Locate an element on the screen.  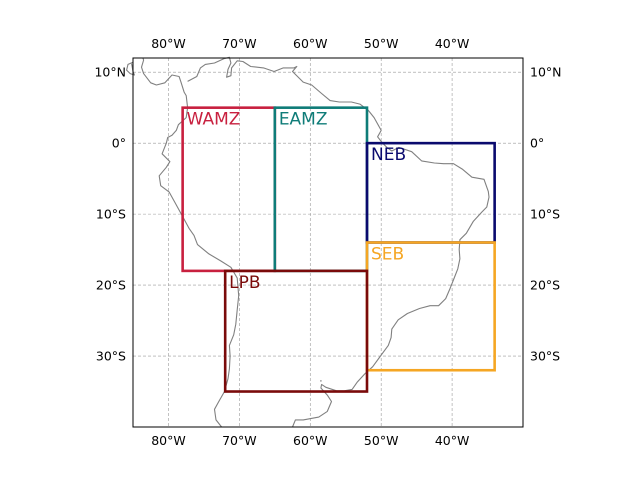
region-label-neb: NEB is located at coordinates (388, 155).